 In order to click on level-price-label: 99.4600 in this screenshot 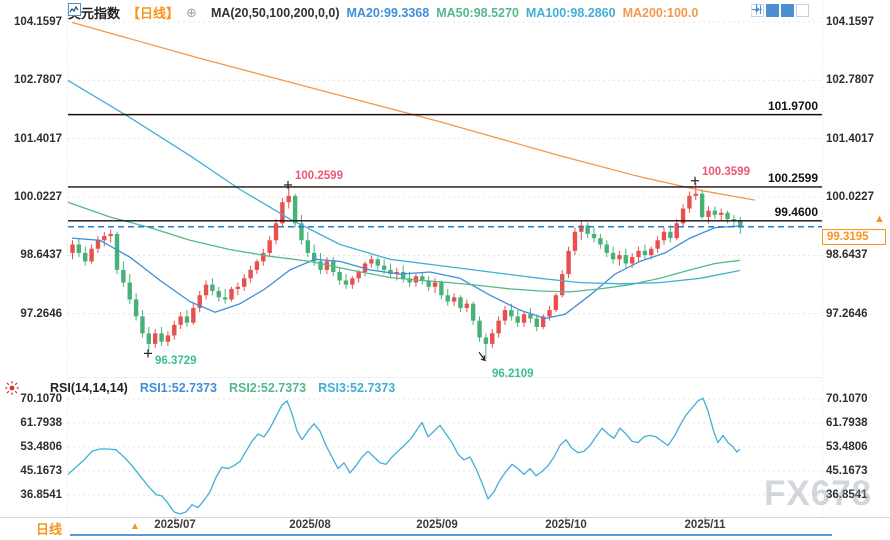, I will do `click(796, 211)`.